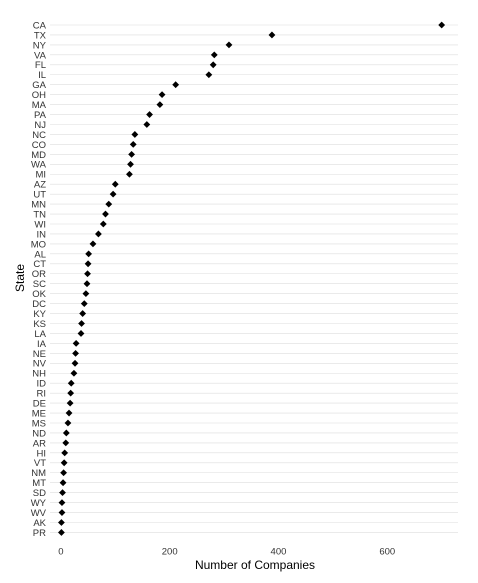 Image resolution: width=478 pixels, height=583 pixels. What do you see at coordinates (40, 115) in the screenshot?
I see `state-label-pa: PA` at bounding box center [40, 115].